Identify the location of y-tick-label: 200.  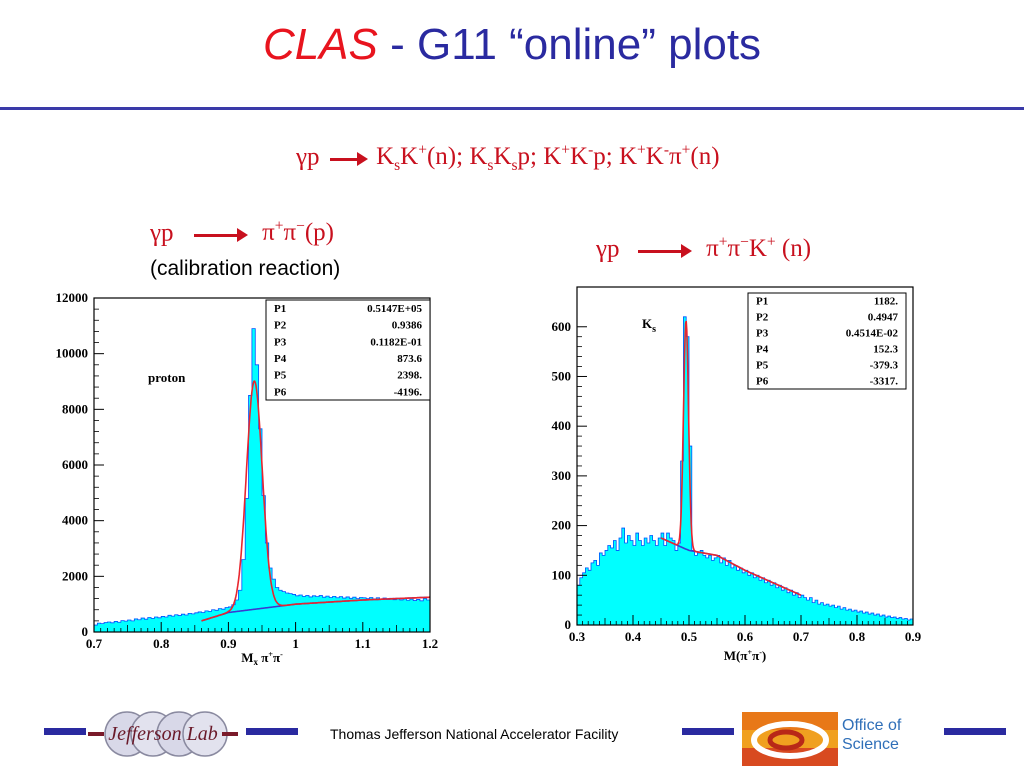
(562, 525).